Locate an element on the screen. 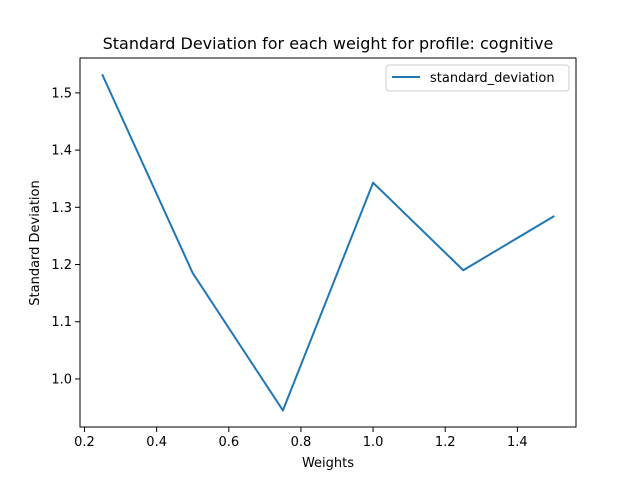  x-tick-label: 0.8 is located at coordinates (301, 442).